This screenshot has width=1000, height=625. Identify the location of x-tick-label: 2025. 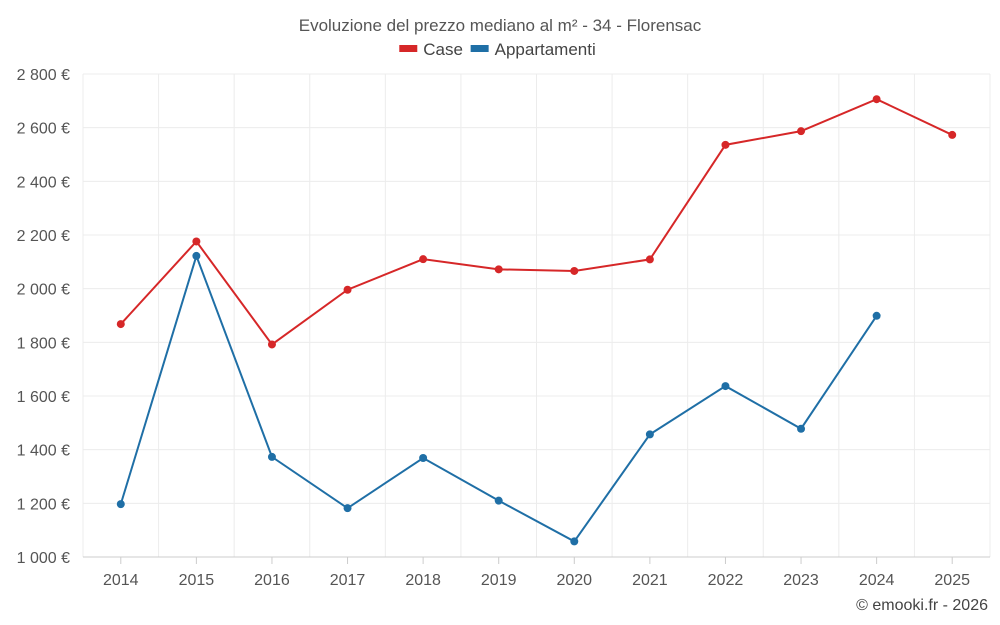
(952, 580).